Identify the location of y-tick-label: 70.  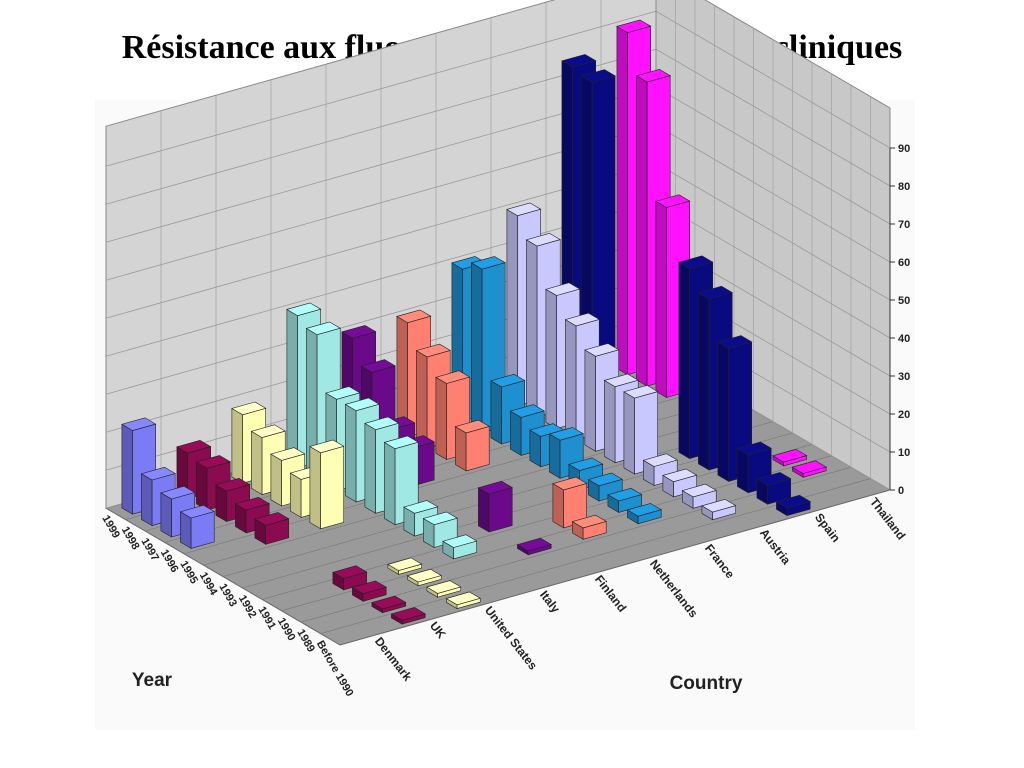
(904, 225).